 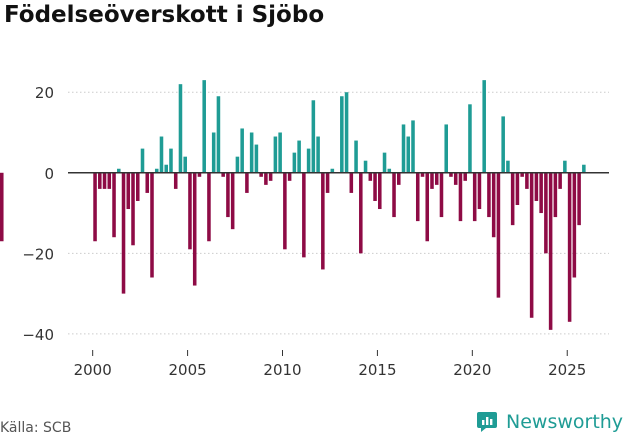 What do you see at coordinates (487, 422) in the screenshot?
I see `newsworthy-logo-icon` at bounding box center [487, 422].